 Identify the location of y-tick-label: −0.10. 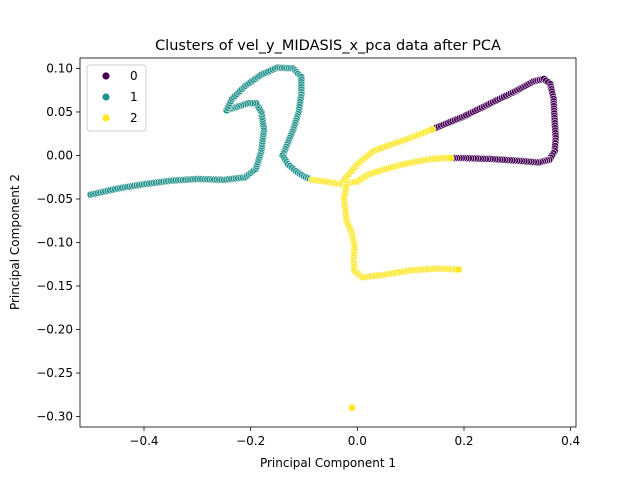
(54, 243).